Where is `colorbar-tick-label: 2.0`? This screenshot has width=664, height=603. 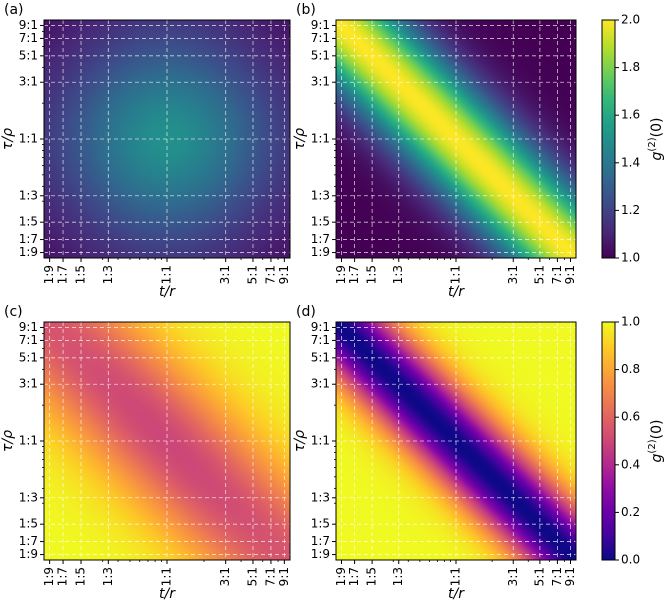 colorbar-tick-label: 2.0 is located at coordinates (630, 20).